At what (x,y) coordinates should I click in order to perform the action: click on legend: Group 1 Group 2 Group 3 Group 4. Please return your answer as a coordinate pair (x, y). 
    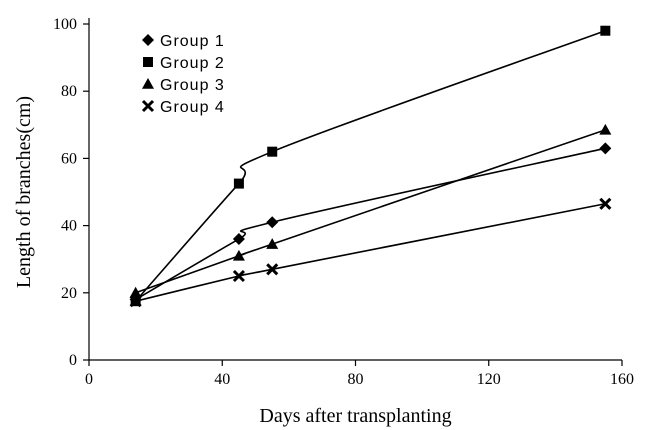
    Looking at the image, I should click on (183, 74).